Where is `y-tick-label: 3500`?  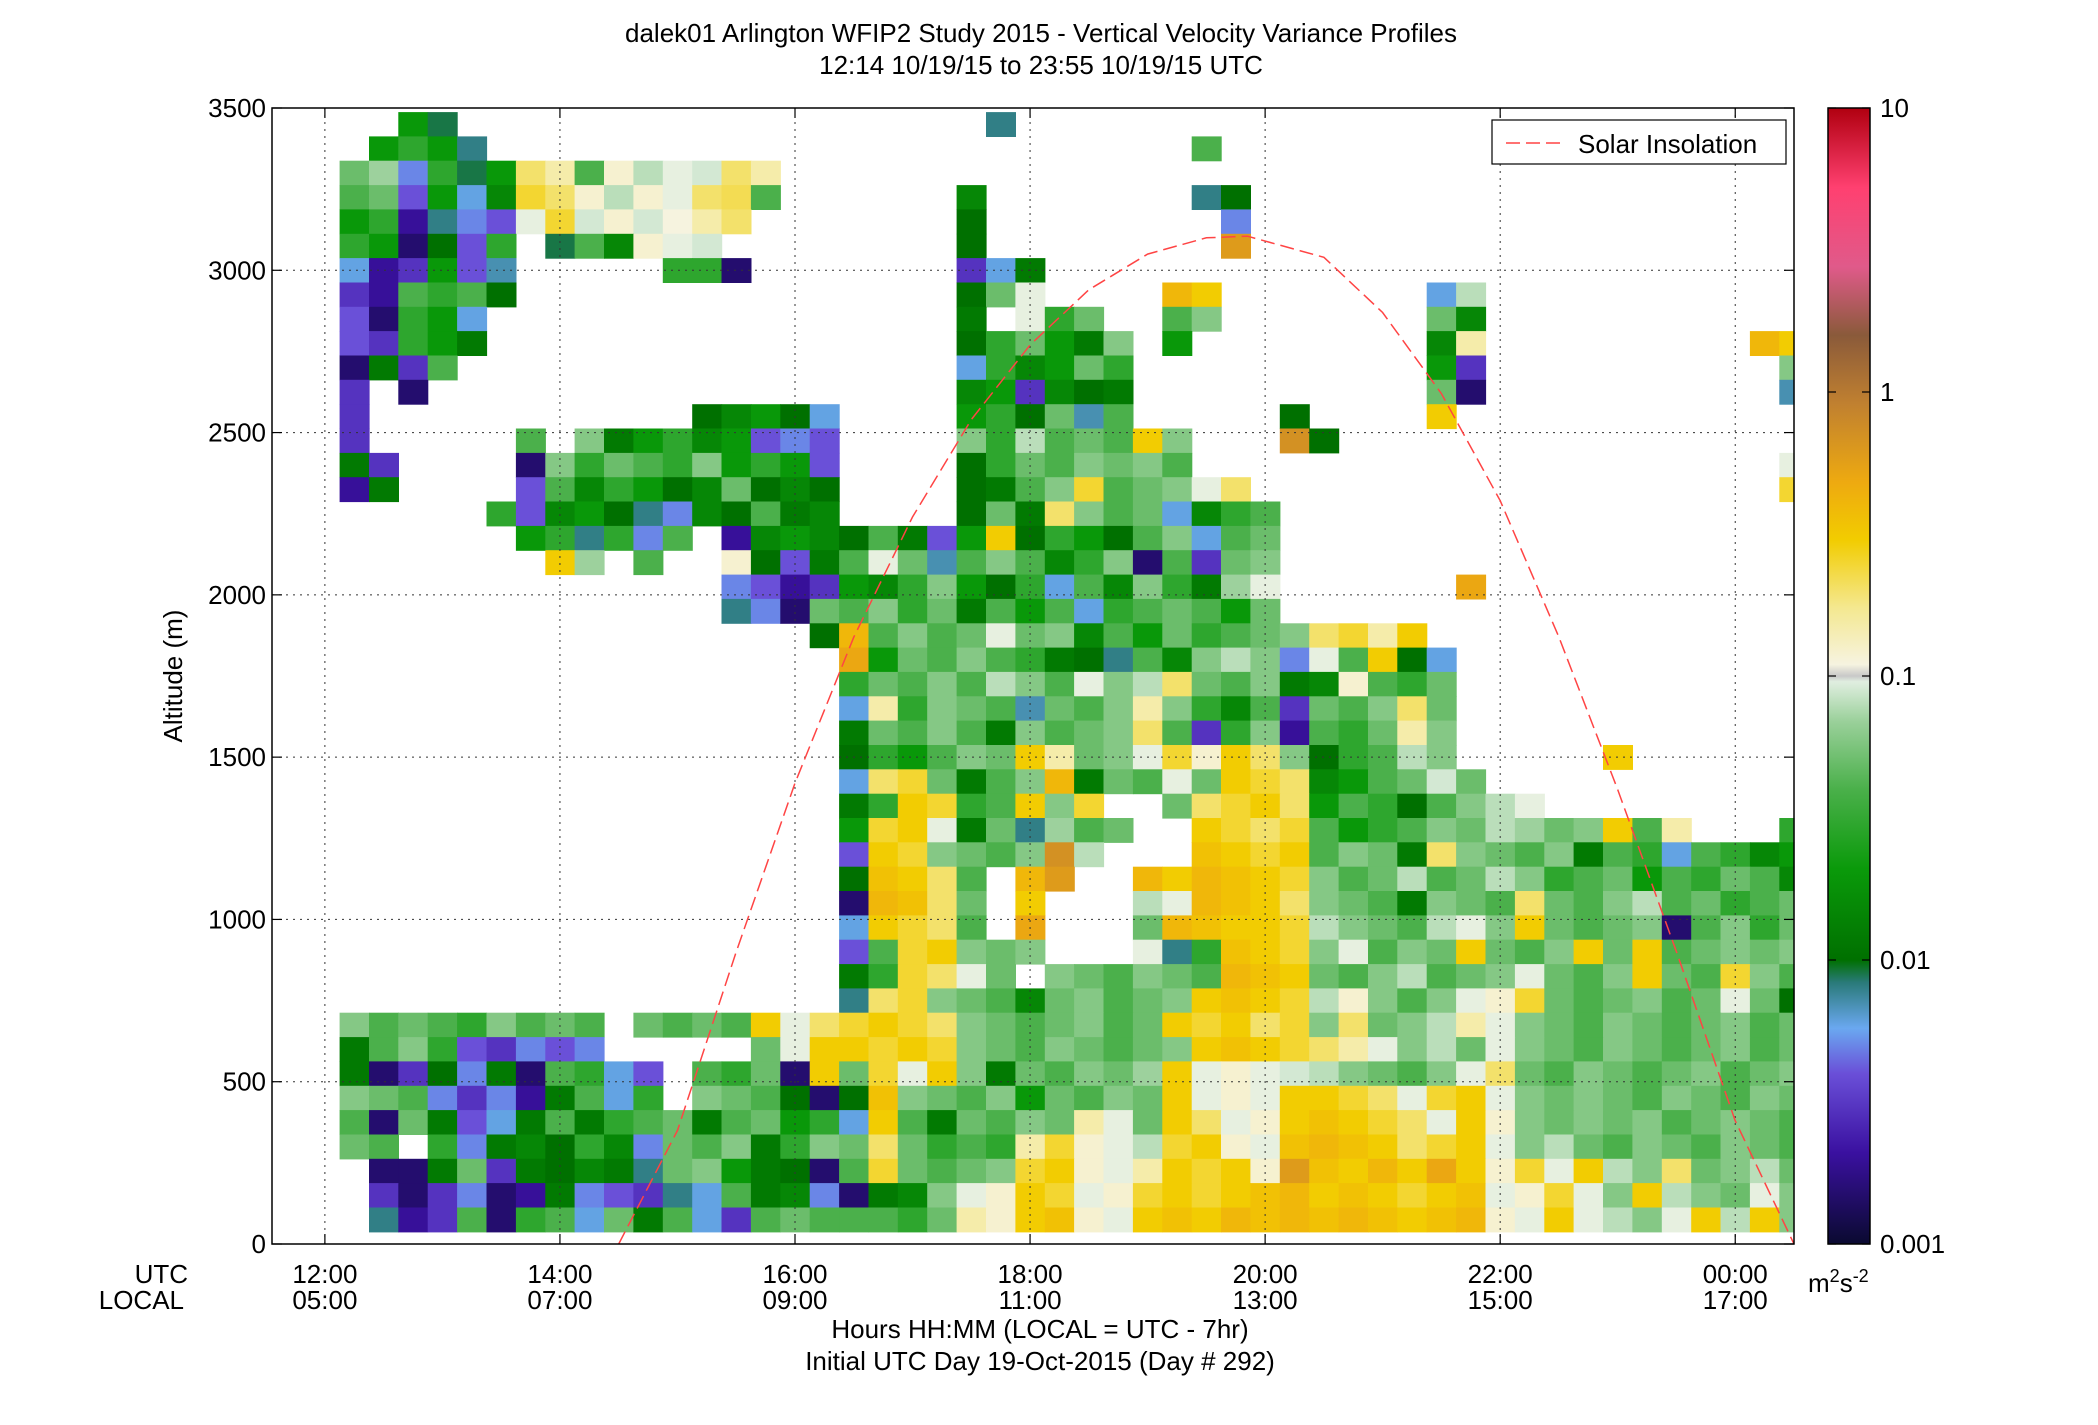
y-tick-label: 3500 is located at coordinates (237, 108).